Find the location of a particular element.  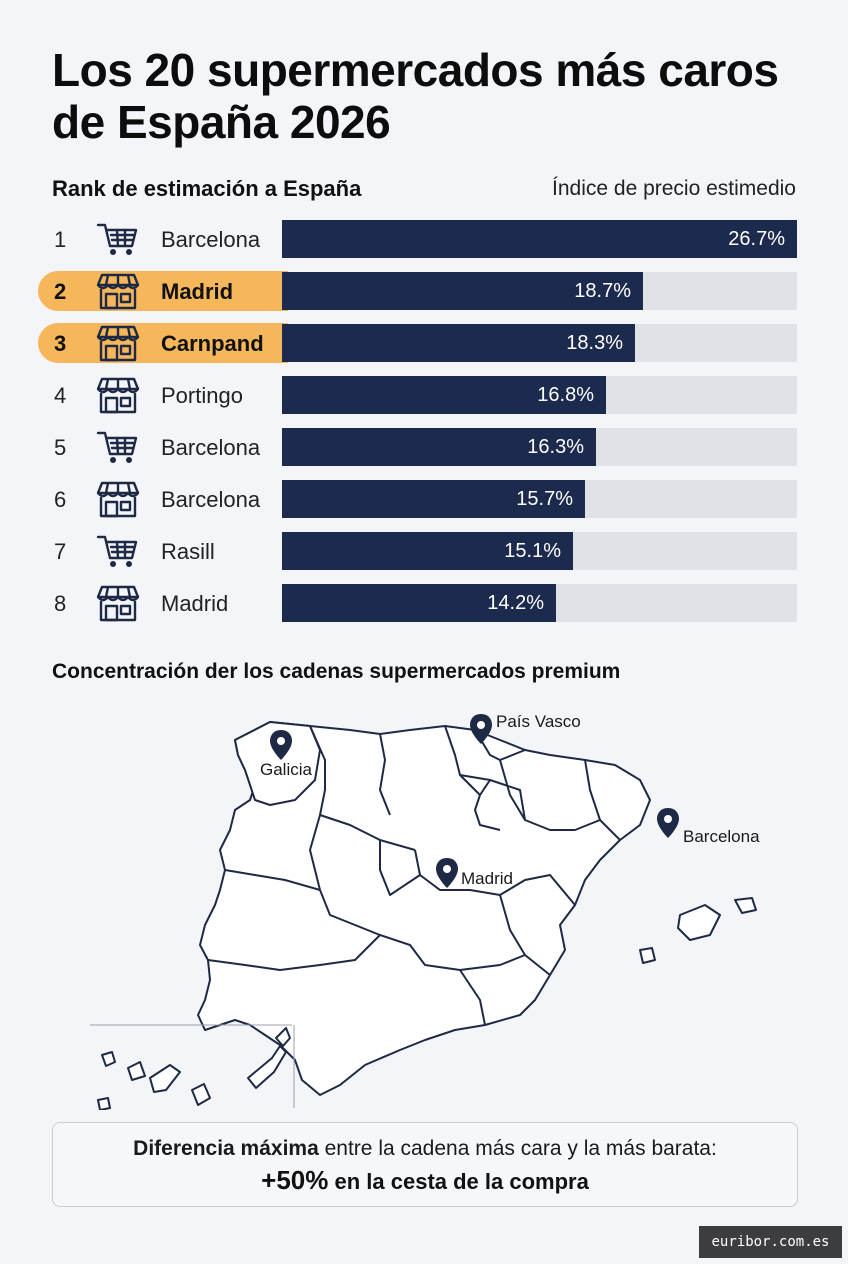

canary-inset-frame is located at coordinates (192, 1066).